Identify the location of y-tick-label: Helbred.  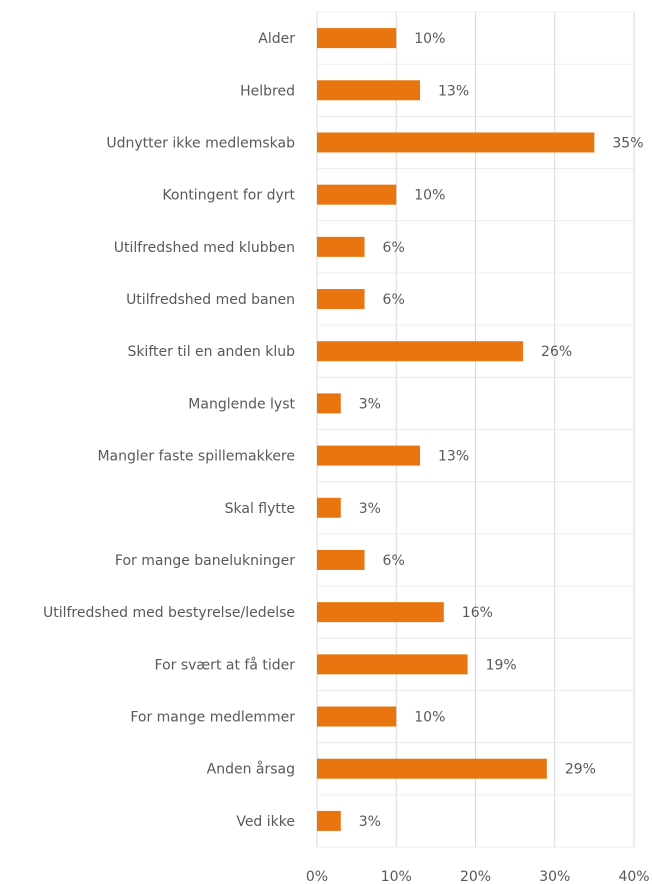
(267, 91).